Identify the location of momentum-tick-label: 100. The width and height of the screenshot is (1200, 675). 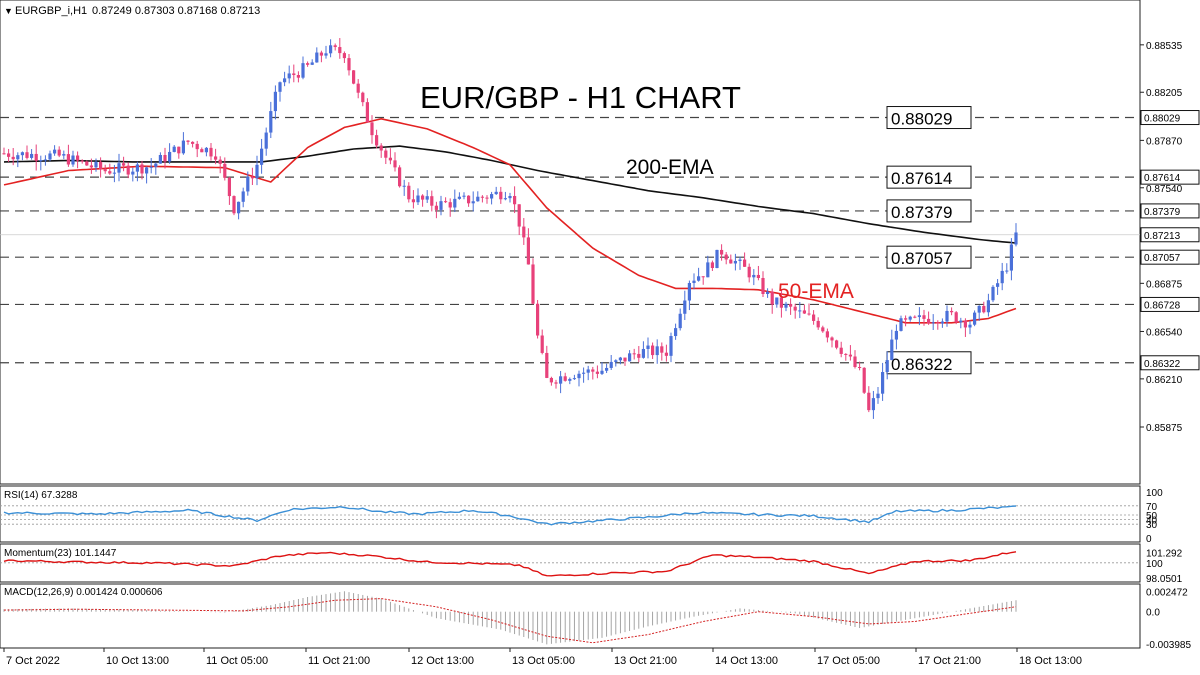
(1154, 564).